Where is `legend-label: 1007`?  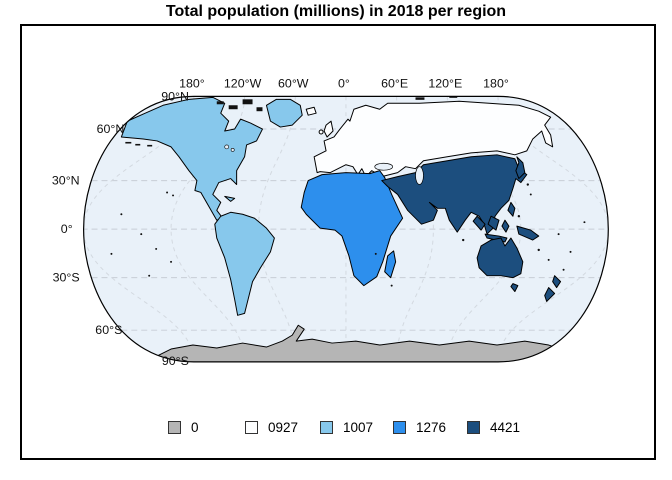 legend-label: 1007 is located at coordinates (358, 427).